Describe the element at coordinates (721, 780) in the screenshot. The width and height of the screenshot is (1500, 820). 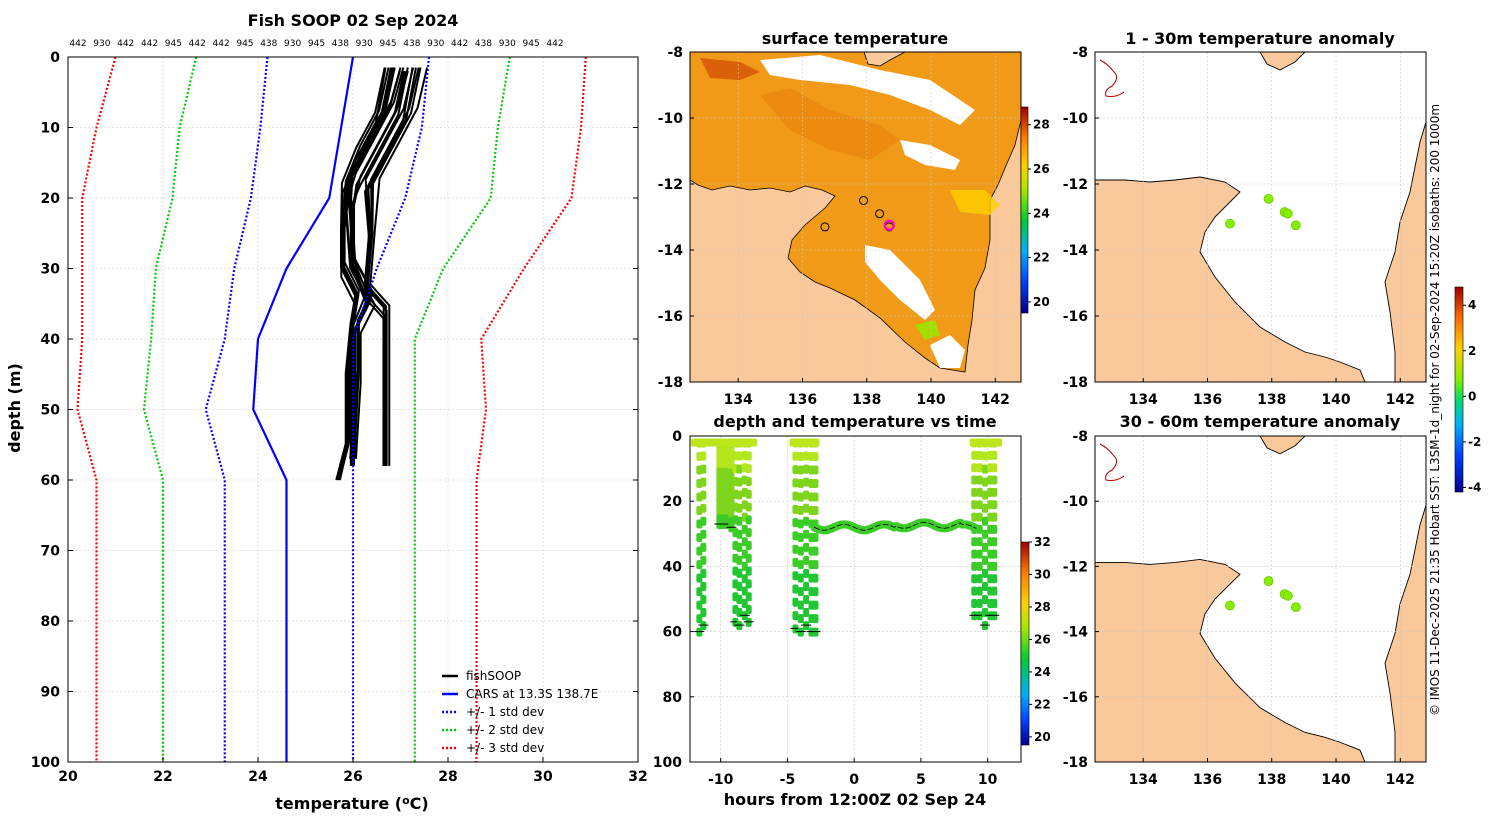
I see `depth-time-x-tick-label: -10` at that location.